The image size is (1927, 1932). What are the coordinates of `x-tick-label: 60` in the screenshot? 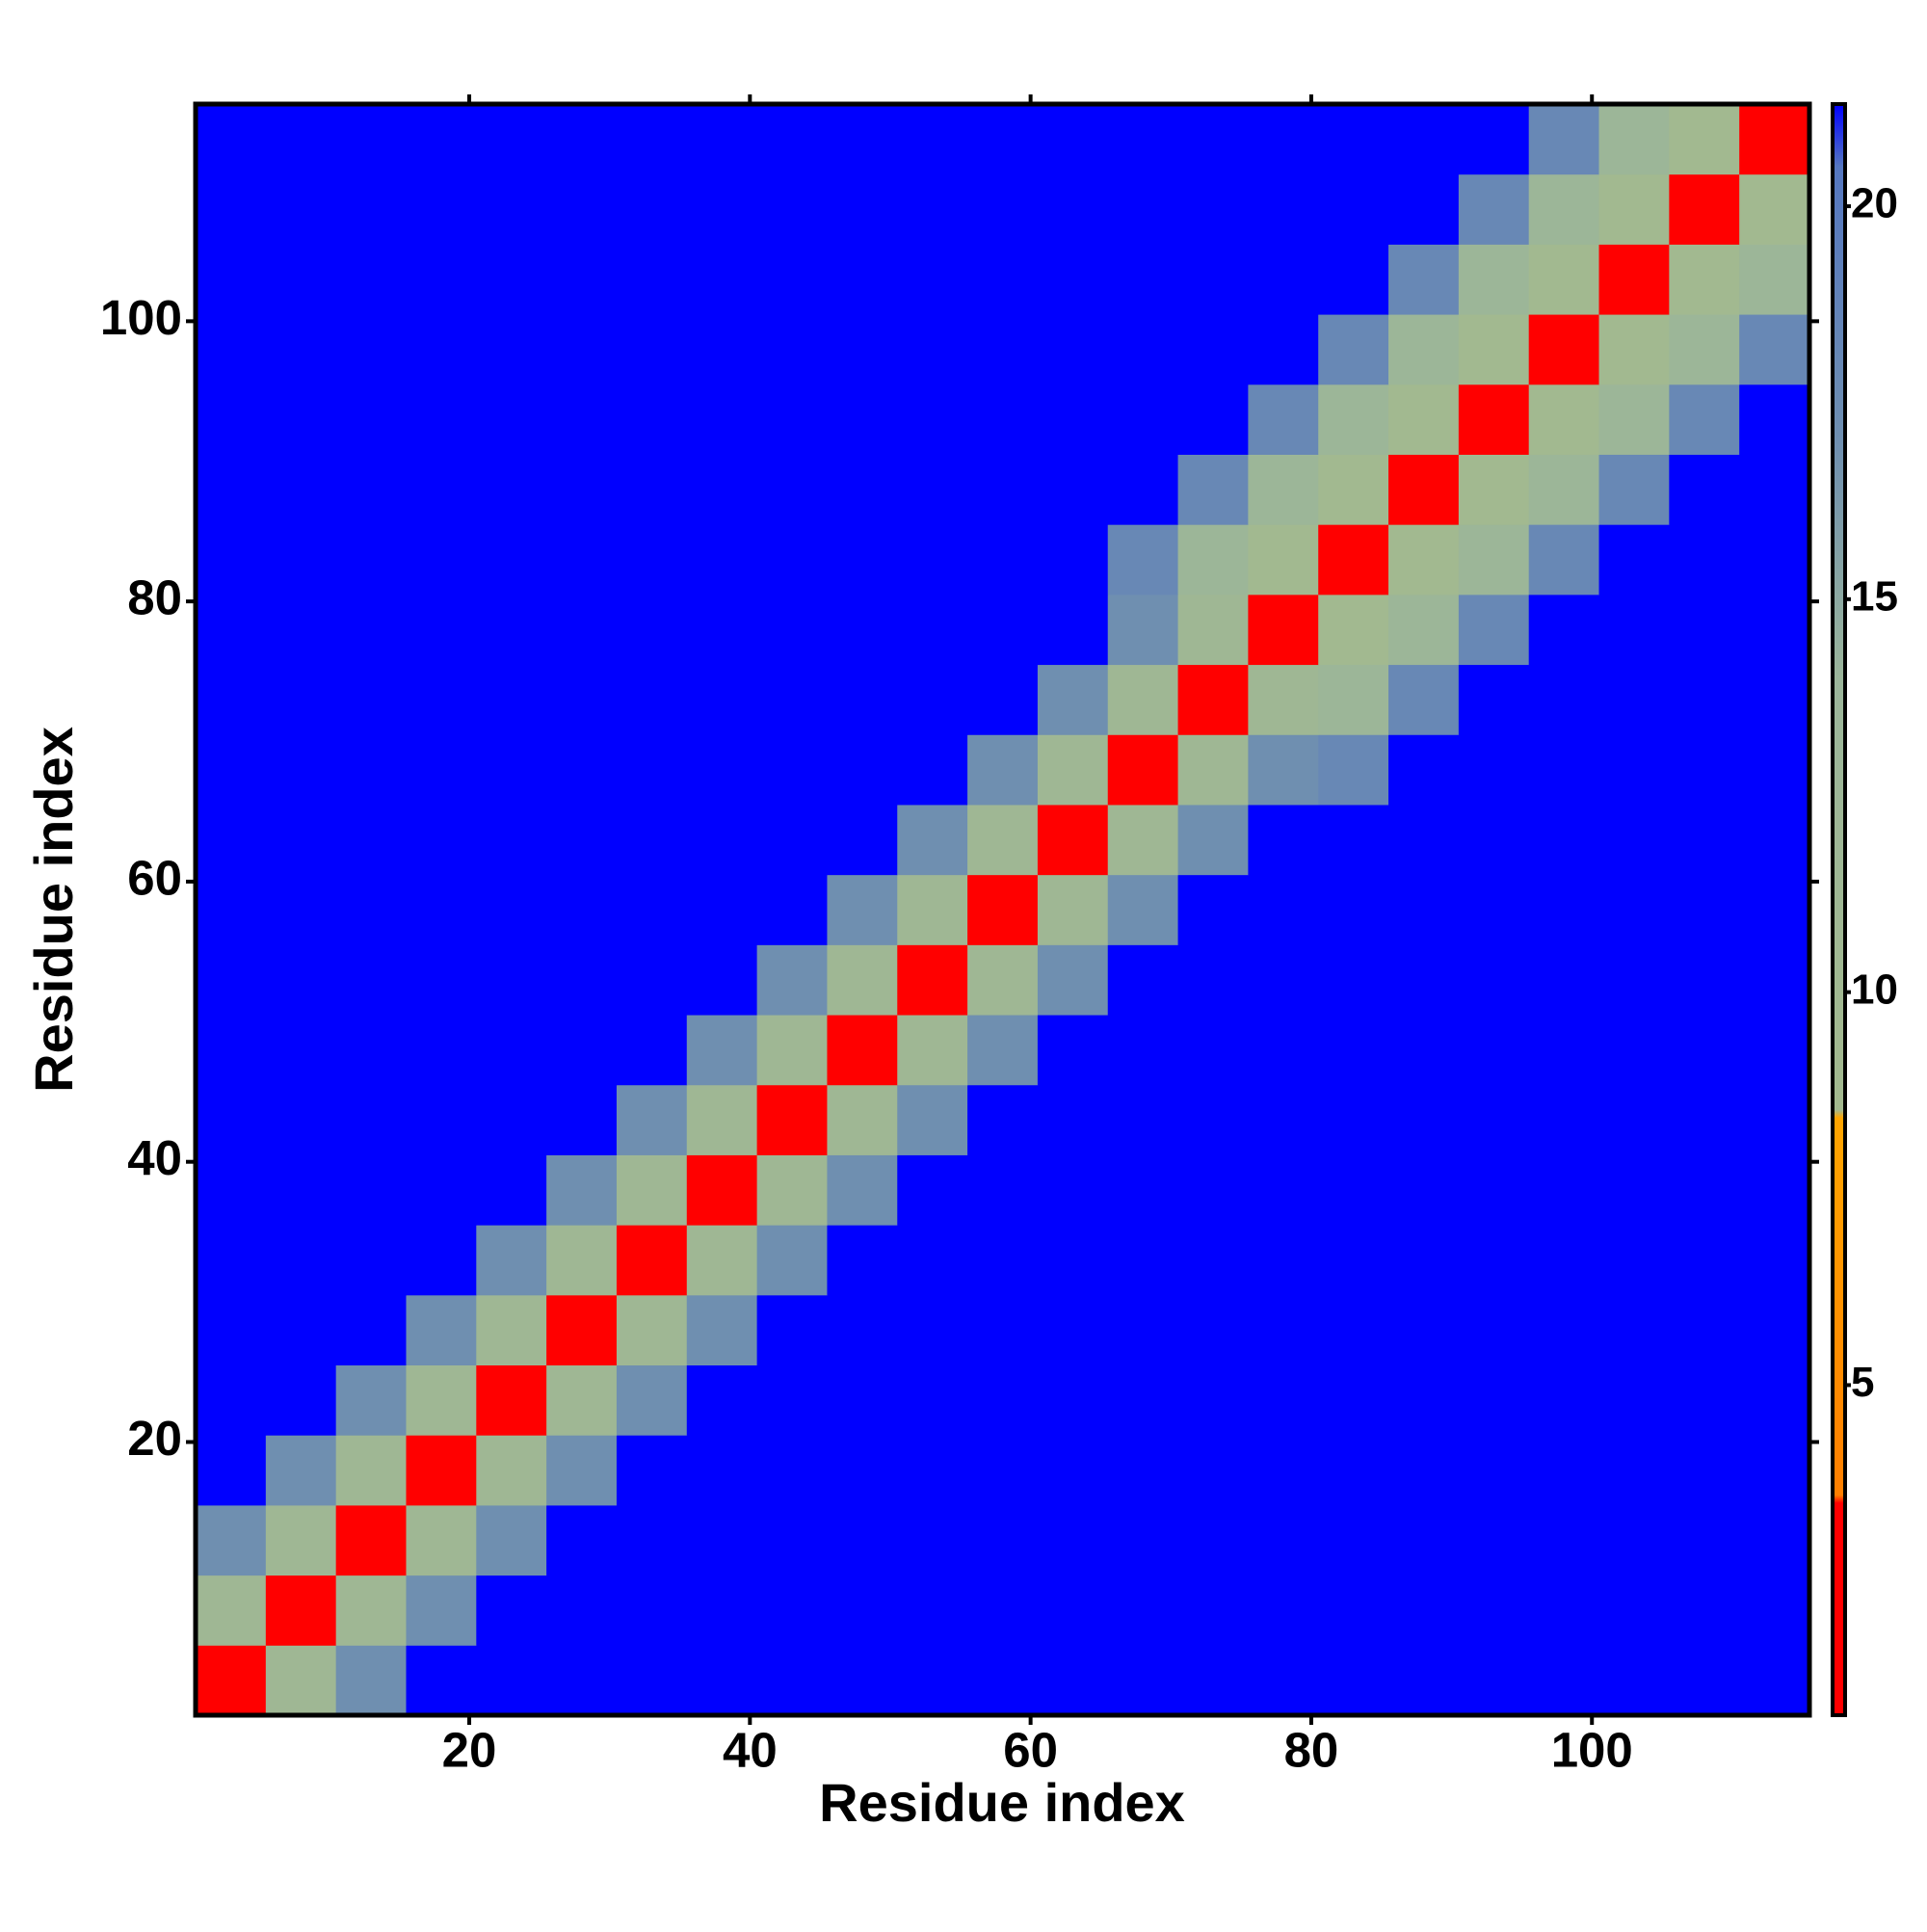 It's located at (1030, 1749).